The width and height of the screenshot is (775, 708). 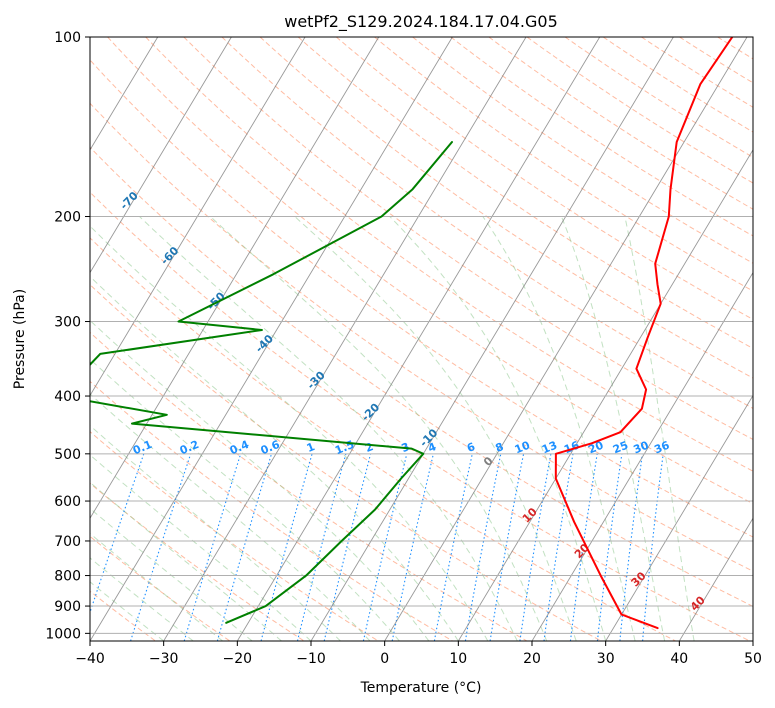 I want to click on mixing-ratio-label: 16, so click(x=571, y=448).